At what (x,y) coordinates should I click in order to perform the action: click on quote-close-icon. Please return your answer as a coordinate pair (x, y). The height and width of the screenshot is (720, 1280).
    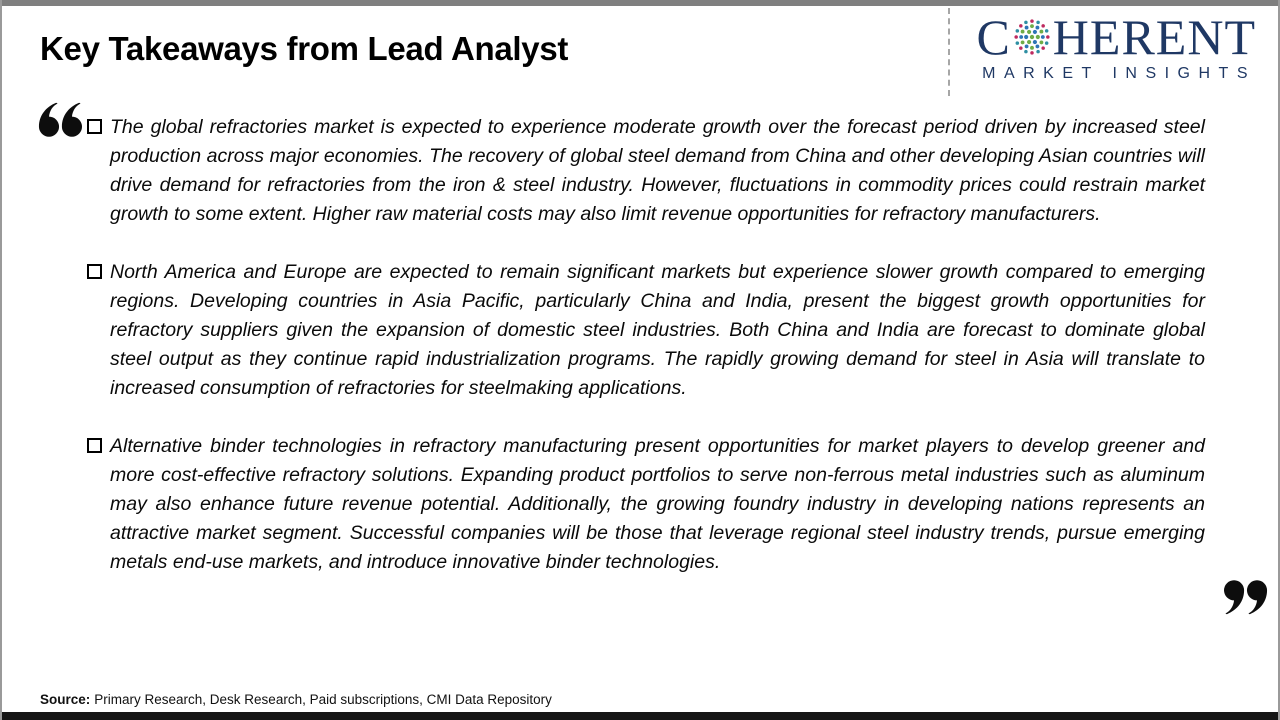
    Looking at the image, I should click on (1246, 597).